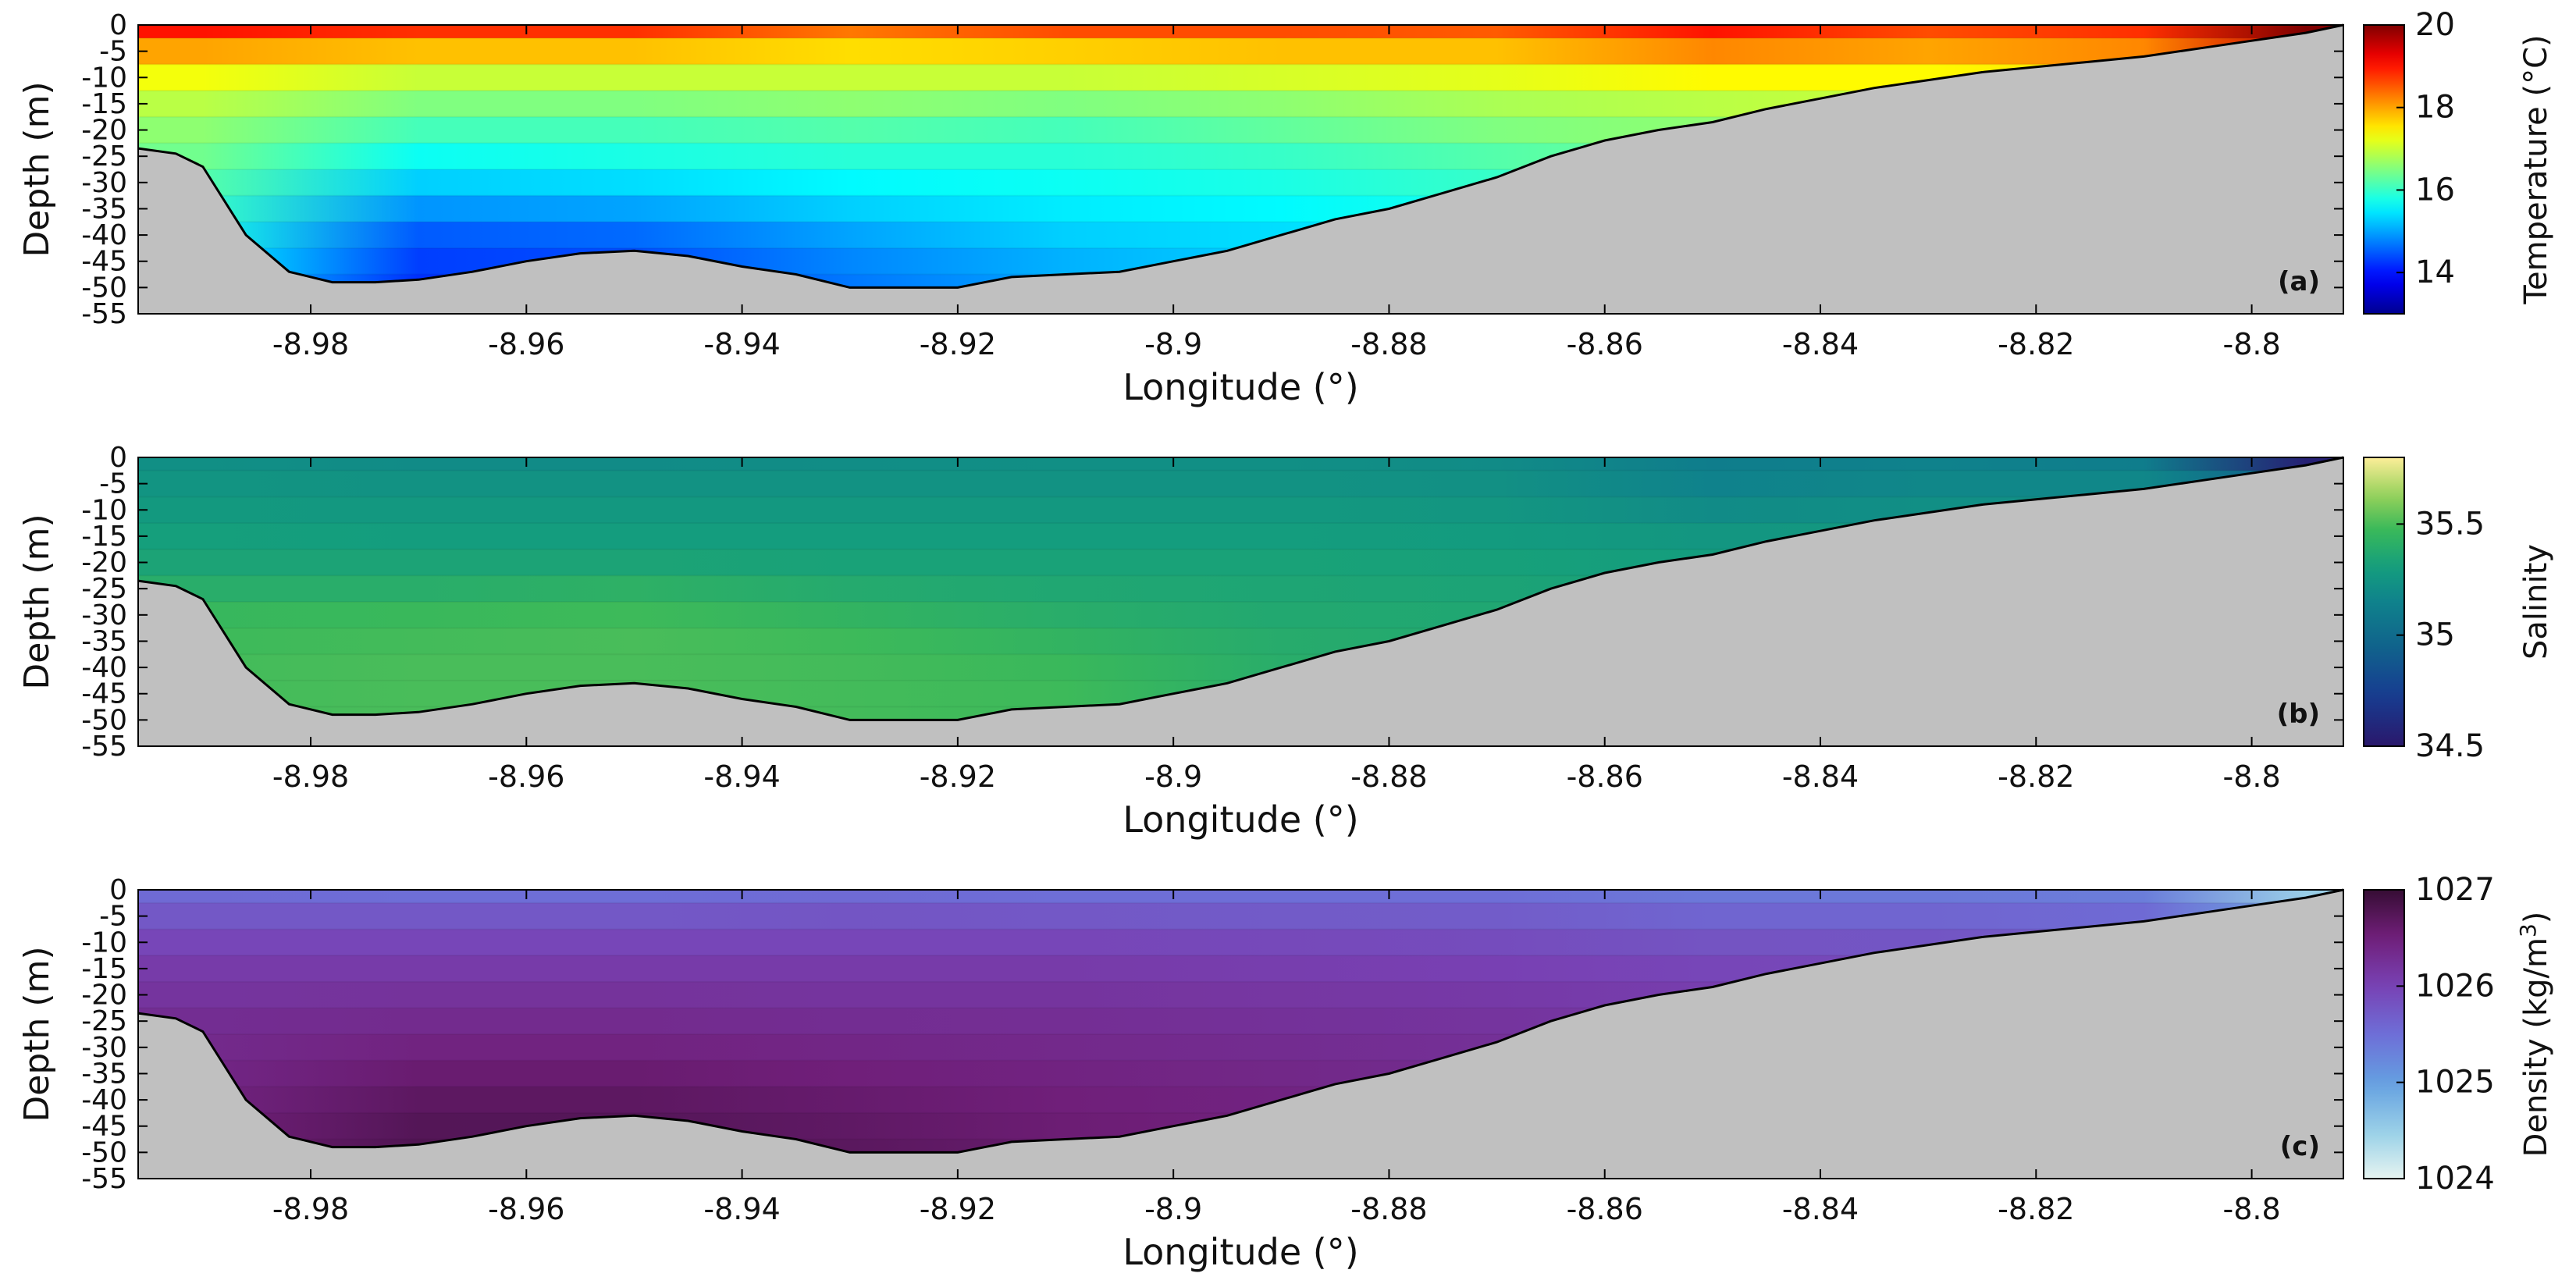 The image size is (2576, 1284). I want to click on y-tick-label: -55, so click(104, 747).